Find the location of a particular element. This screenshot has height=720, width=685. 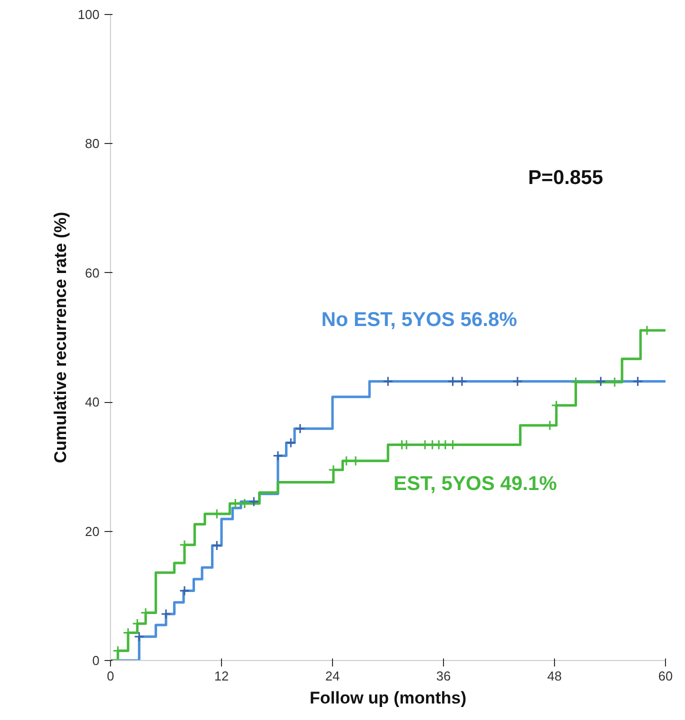

text: No EST, 5YOS 56.8% is located at coordinates (419, 320).